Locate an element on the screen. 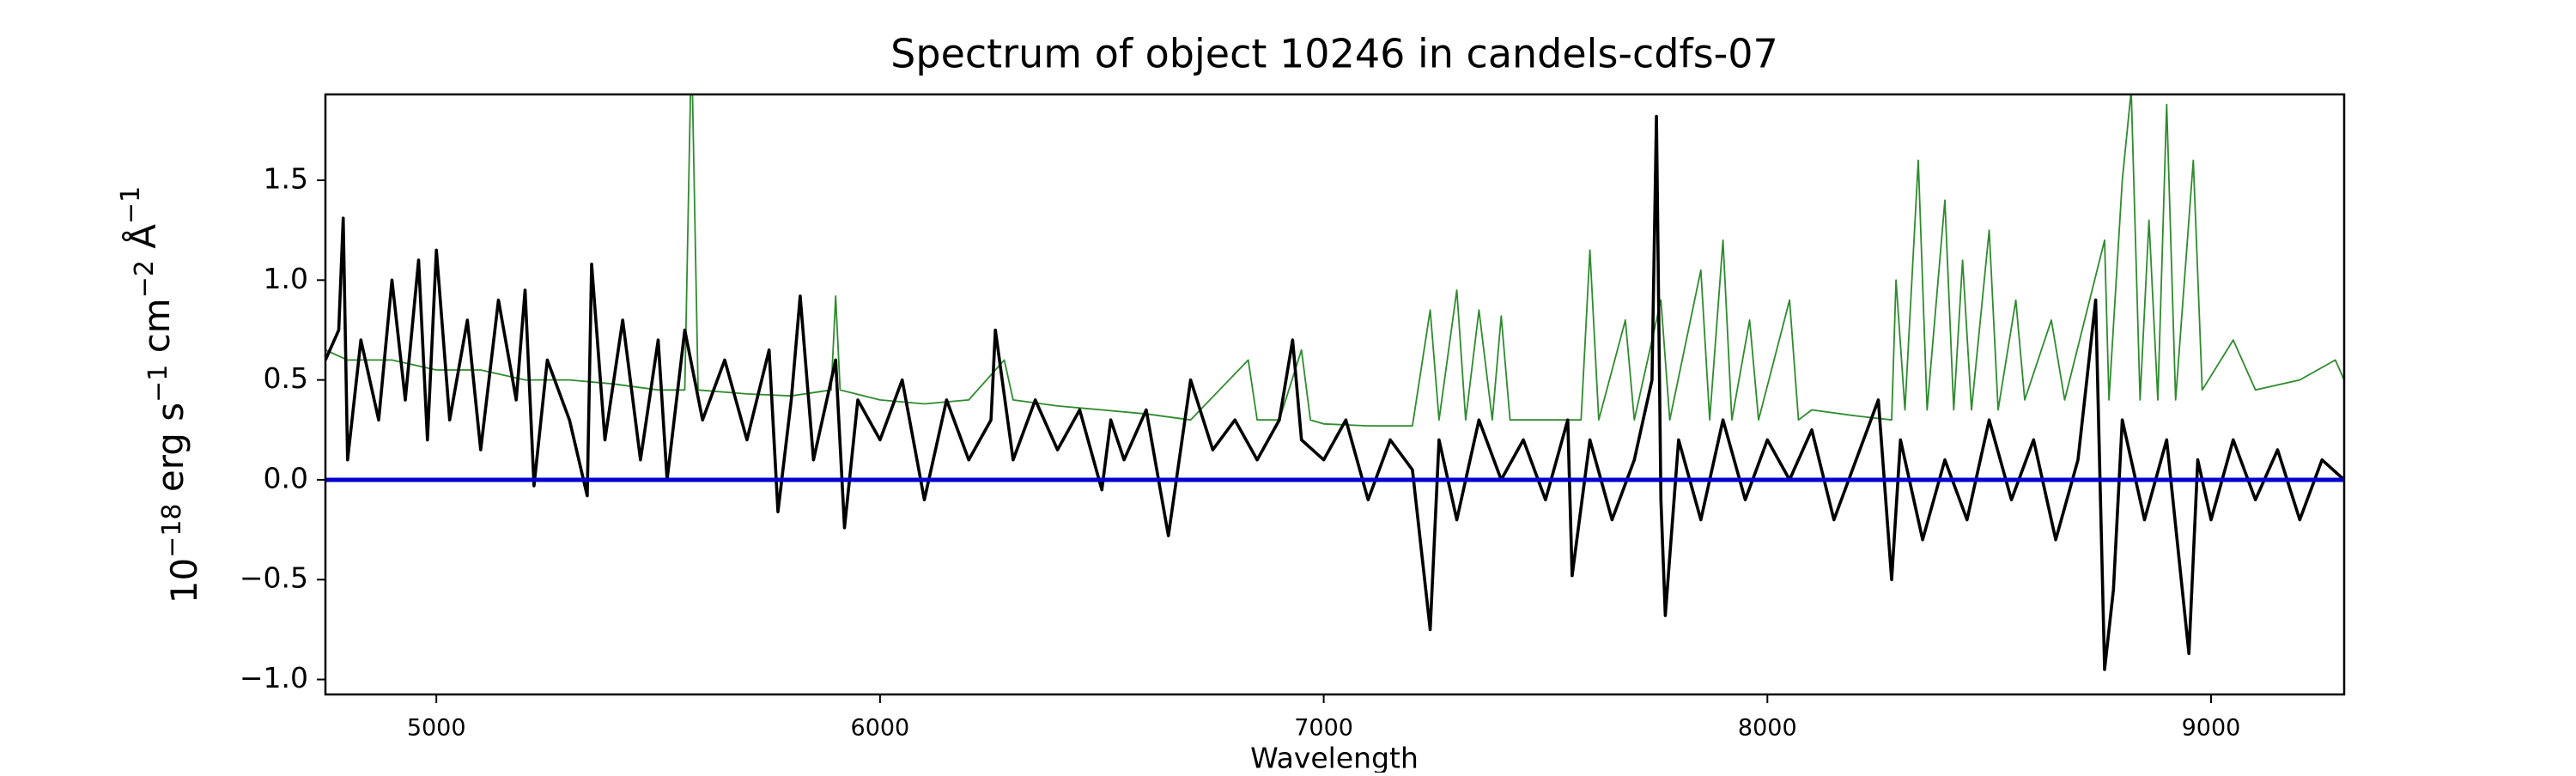 The height and width of the screenshot is (776, 2576). y-label-part: erg s is located at coordinates (170, 454).